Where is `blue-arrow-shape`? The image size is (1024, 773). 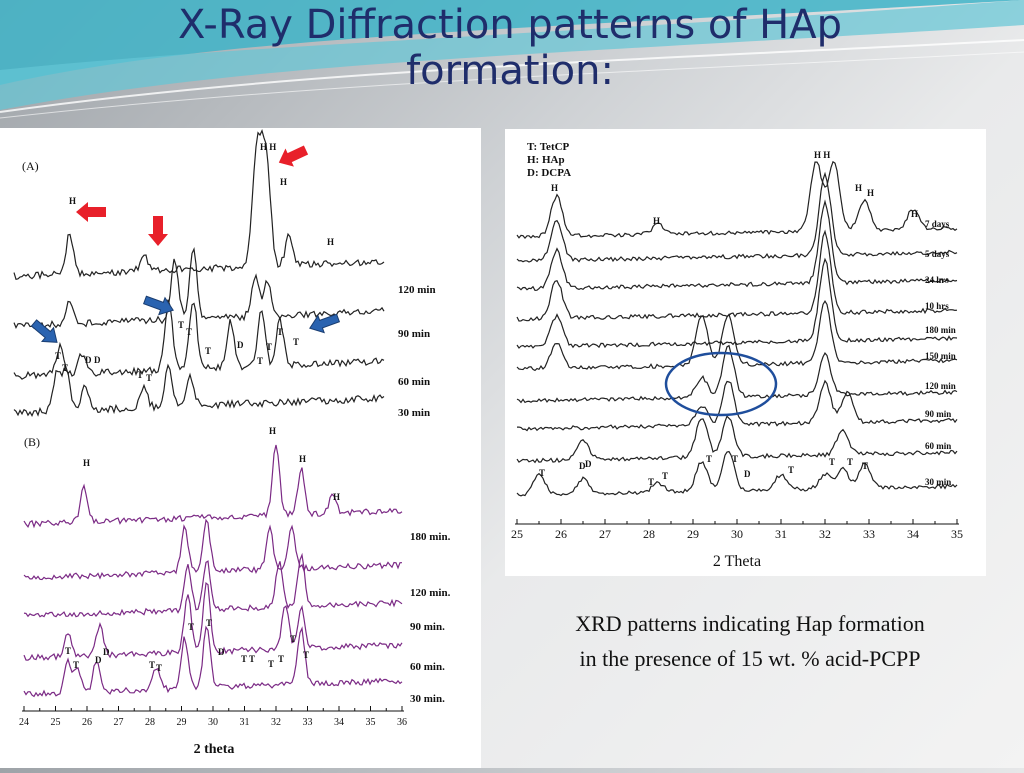
blue-arrow-shape is located at coordinates (325, 323).